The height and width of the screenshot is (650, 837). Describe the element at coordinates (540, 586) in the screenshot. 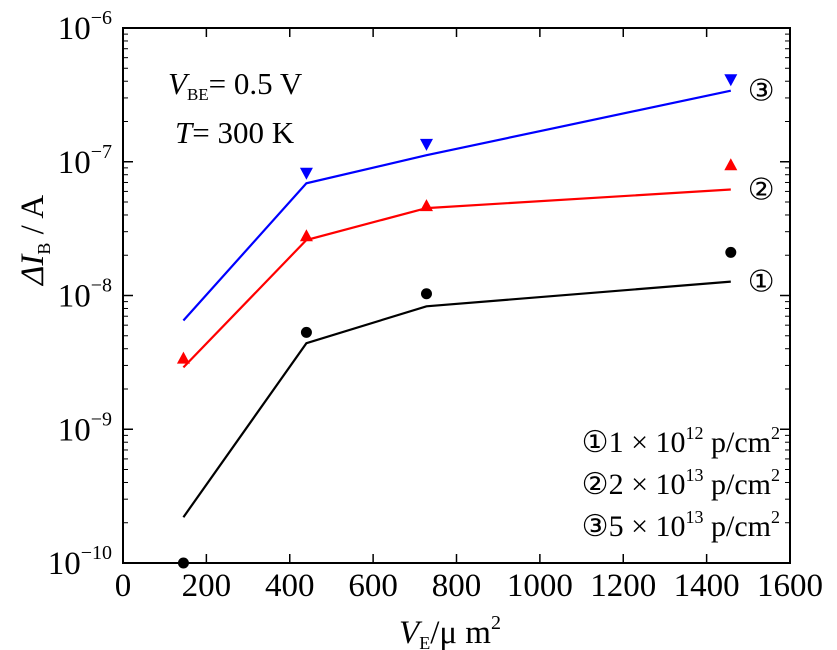

I see `x-tick-label: 1000` at that location.